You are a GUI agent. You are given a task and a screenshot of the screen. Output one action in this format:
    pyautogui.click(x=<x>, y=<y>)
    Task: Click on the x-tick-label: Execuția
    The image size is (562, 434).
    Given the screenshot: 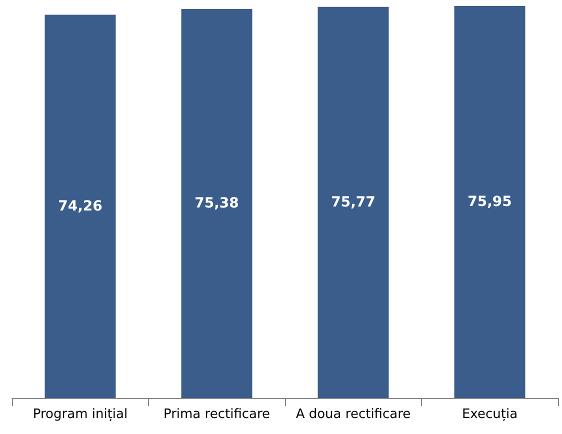 What is the action you would take?
    pyautogui.click(x=490, y=414)
    